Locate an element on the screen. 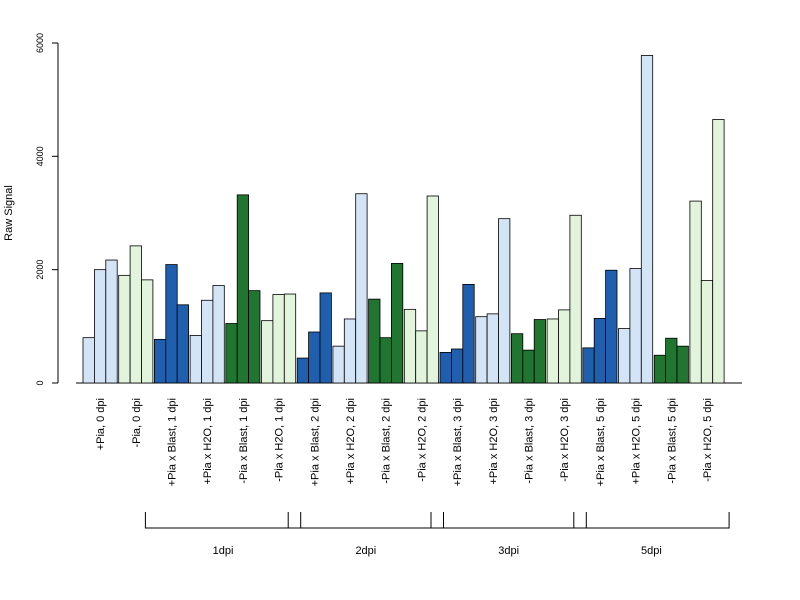 The width and height of the screenshot is (800, 600). x-tick-label: -Pia x H2O, 1 dpi is located at coordinates (280, 440).